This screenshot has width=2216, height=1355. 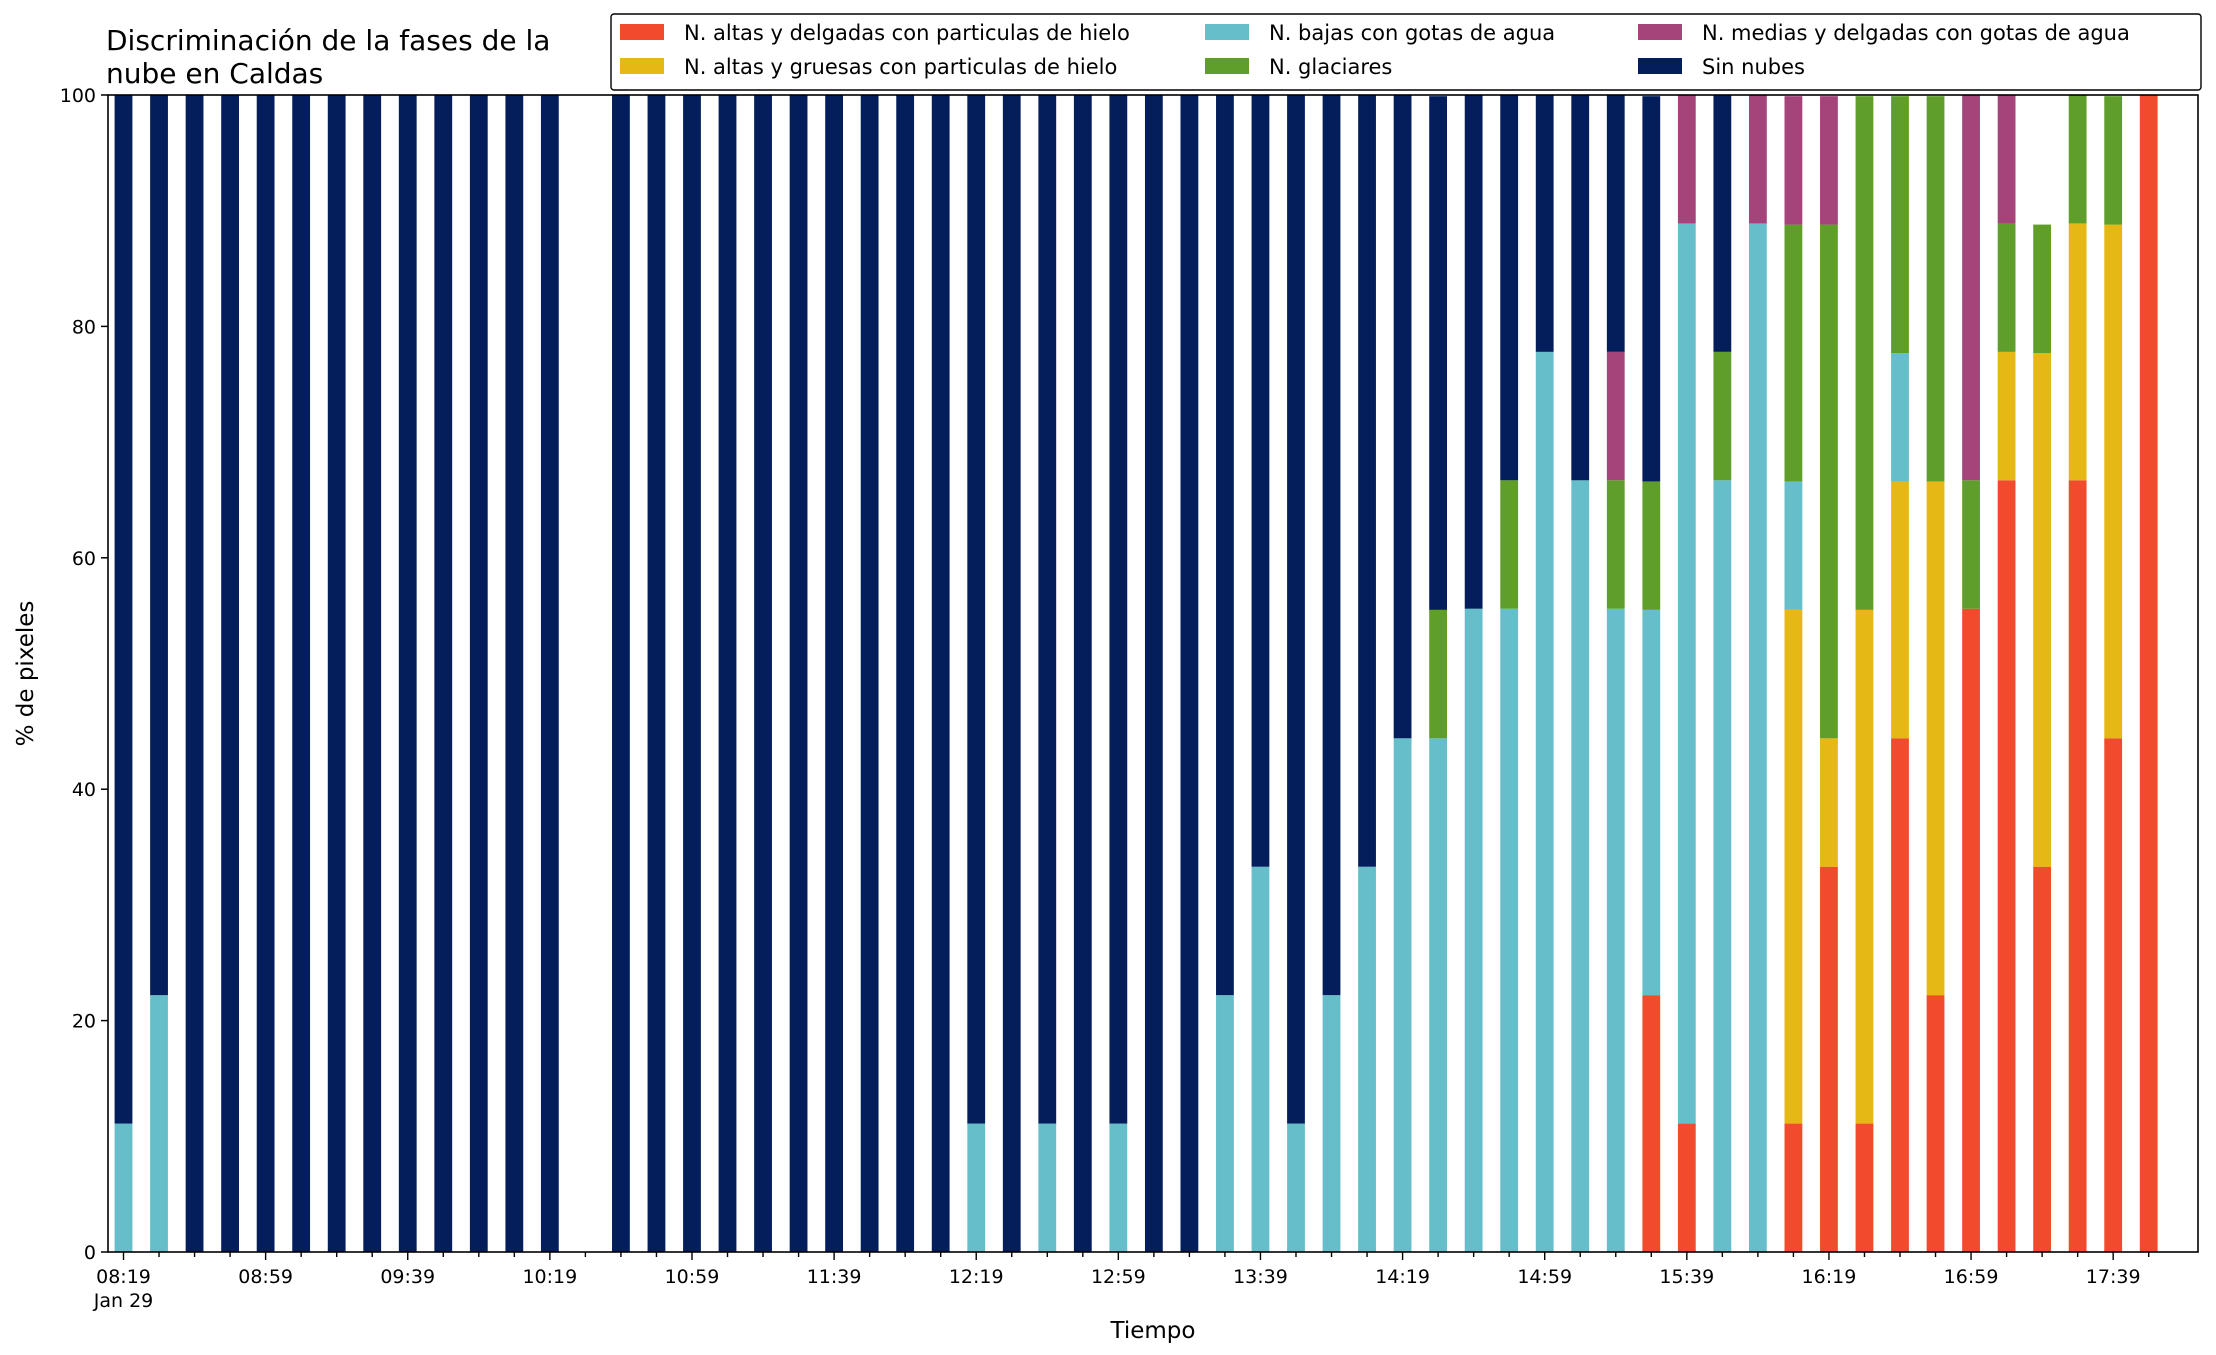 What do you see at coordinates (328, 40) in the screenshot?
I see `chart-title-line-1: Discriminación de la fases de la` at bounding box center [328, 40].